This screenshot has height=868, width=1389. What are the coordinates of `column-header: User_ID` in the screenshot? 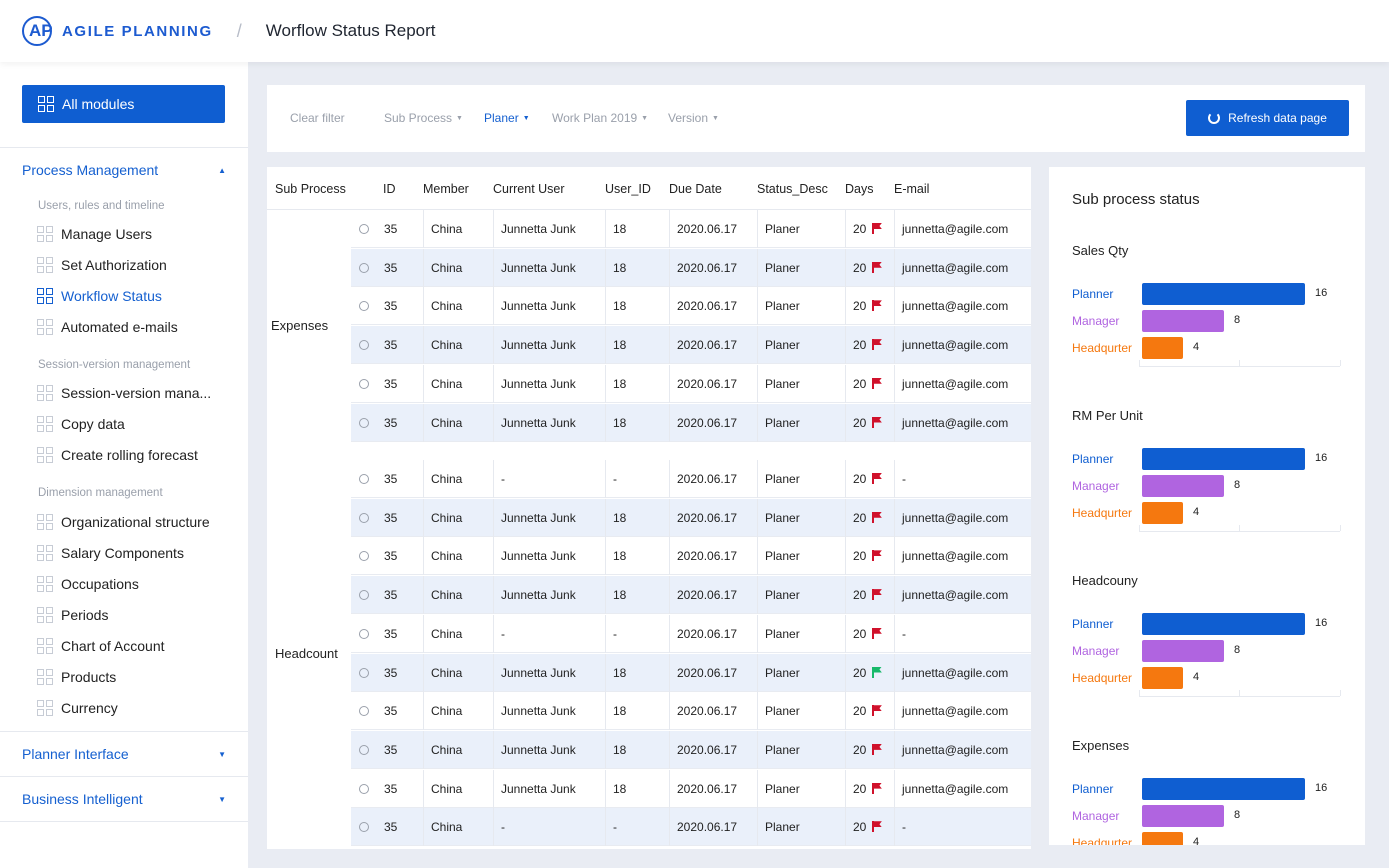 It's located at (628, 189).